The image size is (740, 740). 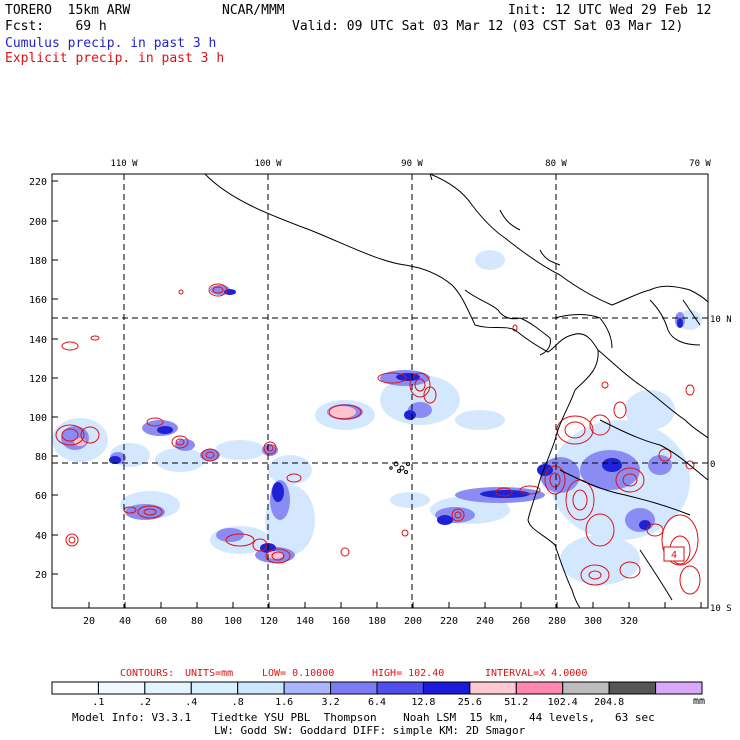 What do you see at coordinates (161, 621) in the screenshot?
I see `x-tick-label: 60` at bounding box center [161, 621].